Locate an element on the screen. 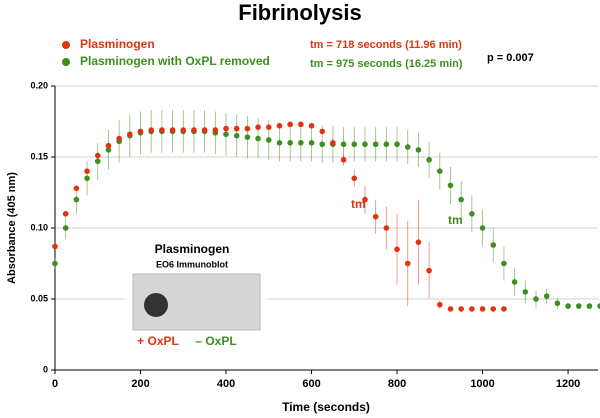 This screenshot has height=418, width=600. x-tick-label: 800 is located at coordinates (397, 384).